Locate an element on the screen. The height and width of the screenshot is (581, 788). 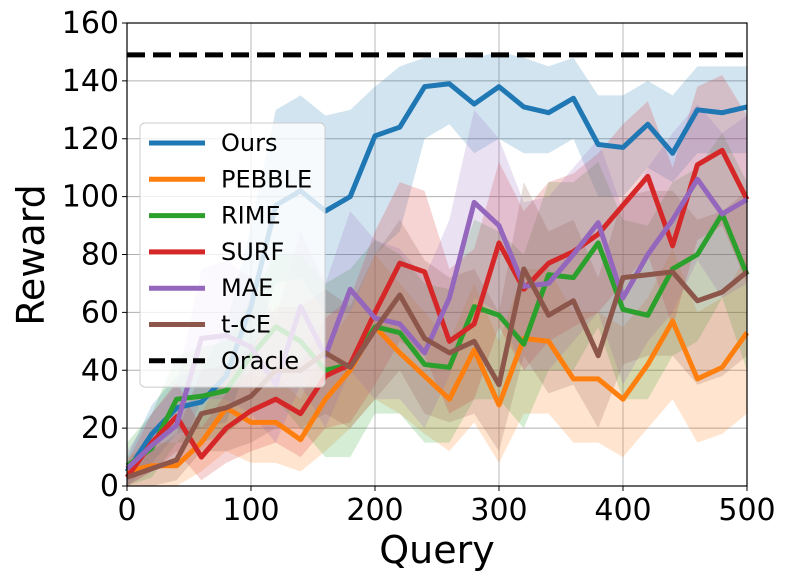
legend-label-rime: RIME is located at coordinates (251, 216).